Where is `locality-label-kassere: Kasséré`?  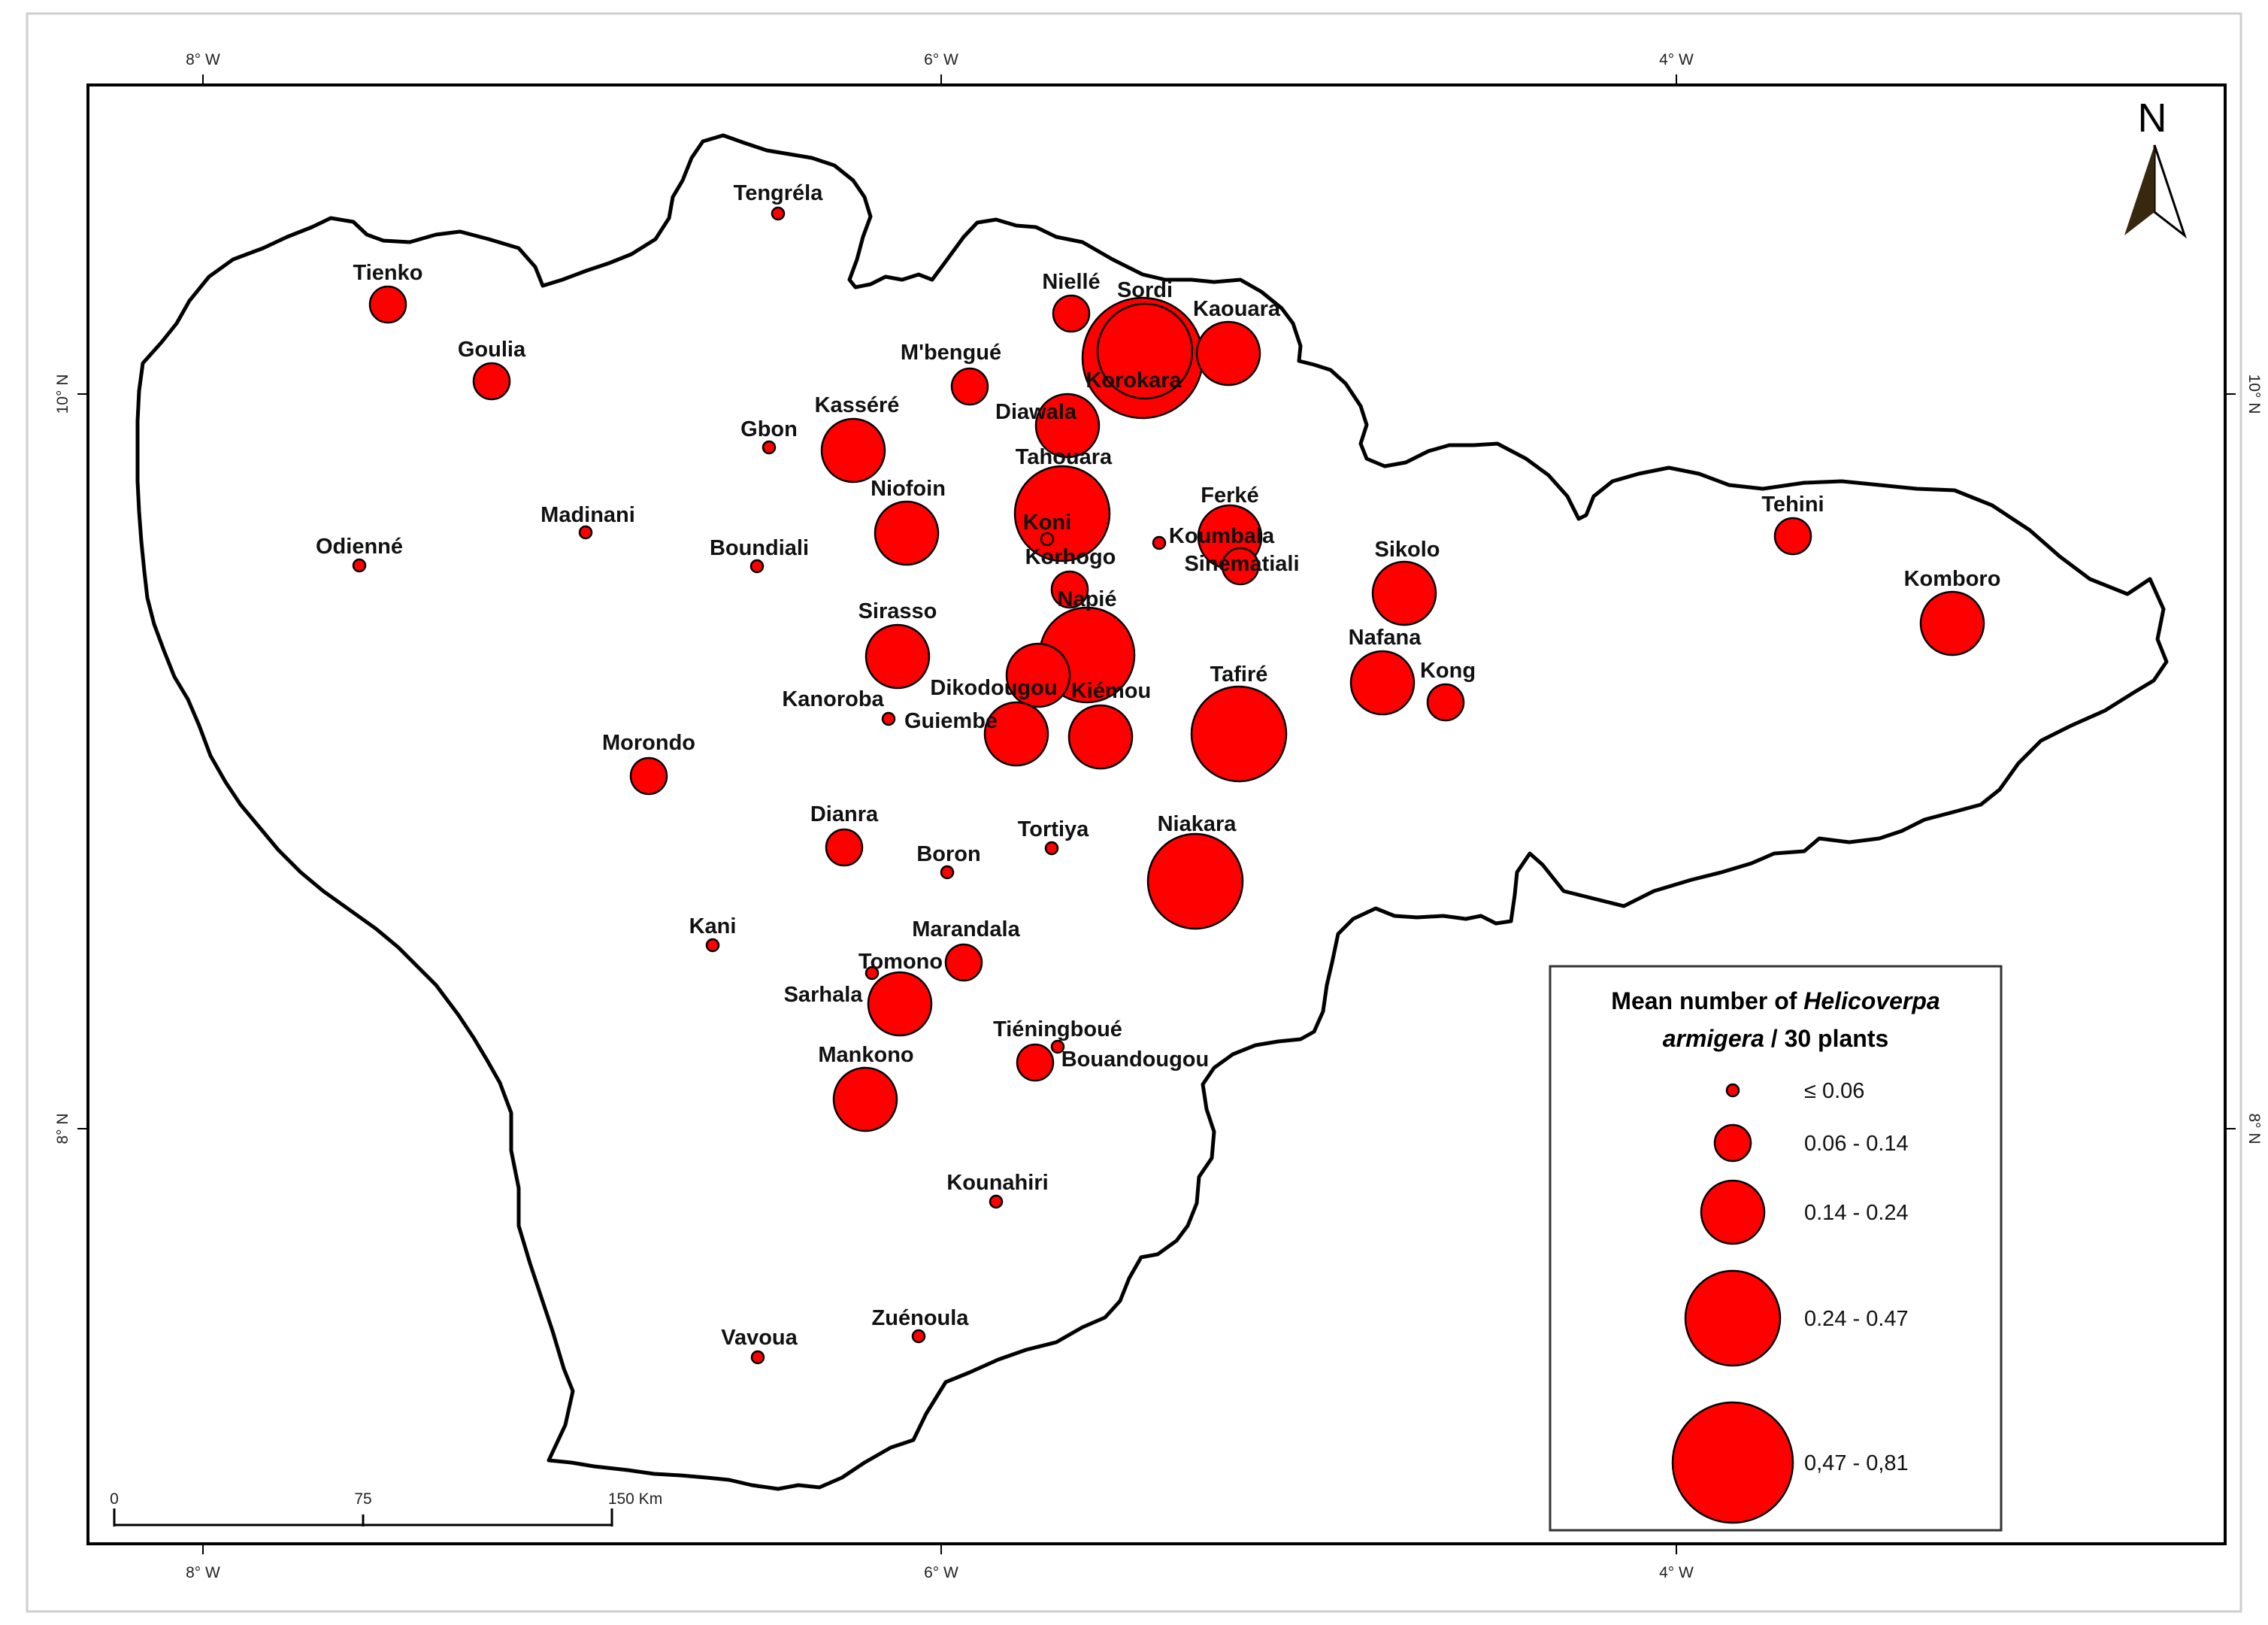
locality-label-kassere: Kasséré is located at coordinates (857, 405).